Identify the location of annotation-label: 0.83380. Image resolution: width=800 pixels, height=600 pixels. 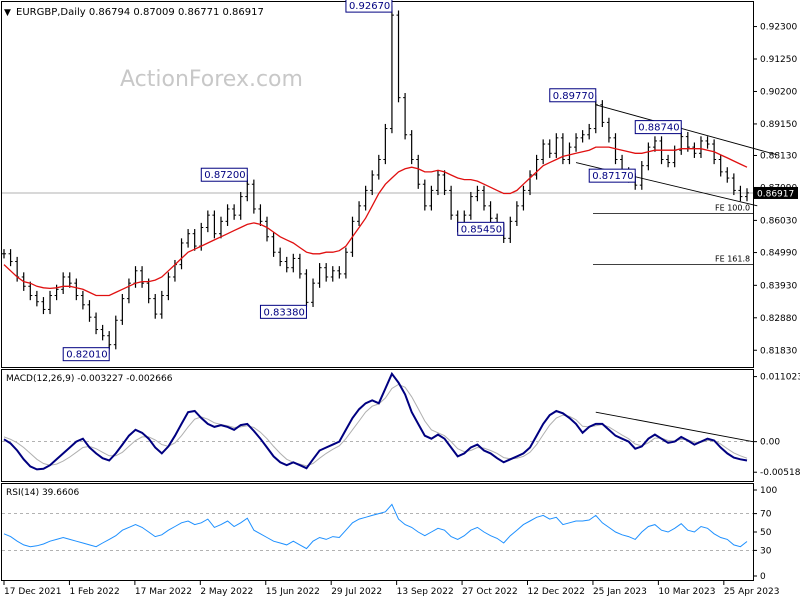
(283, 312).